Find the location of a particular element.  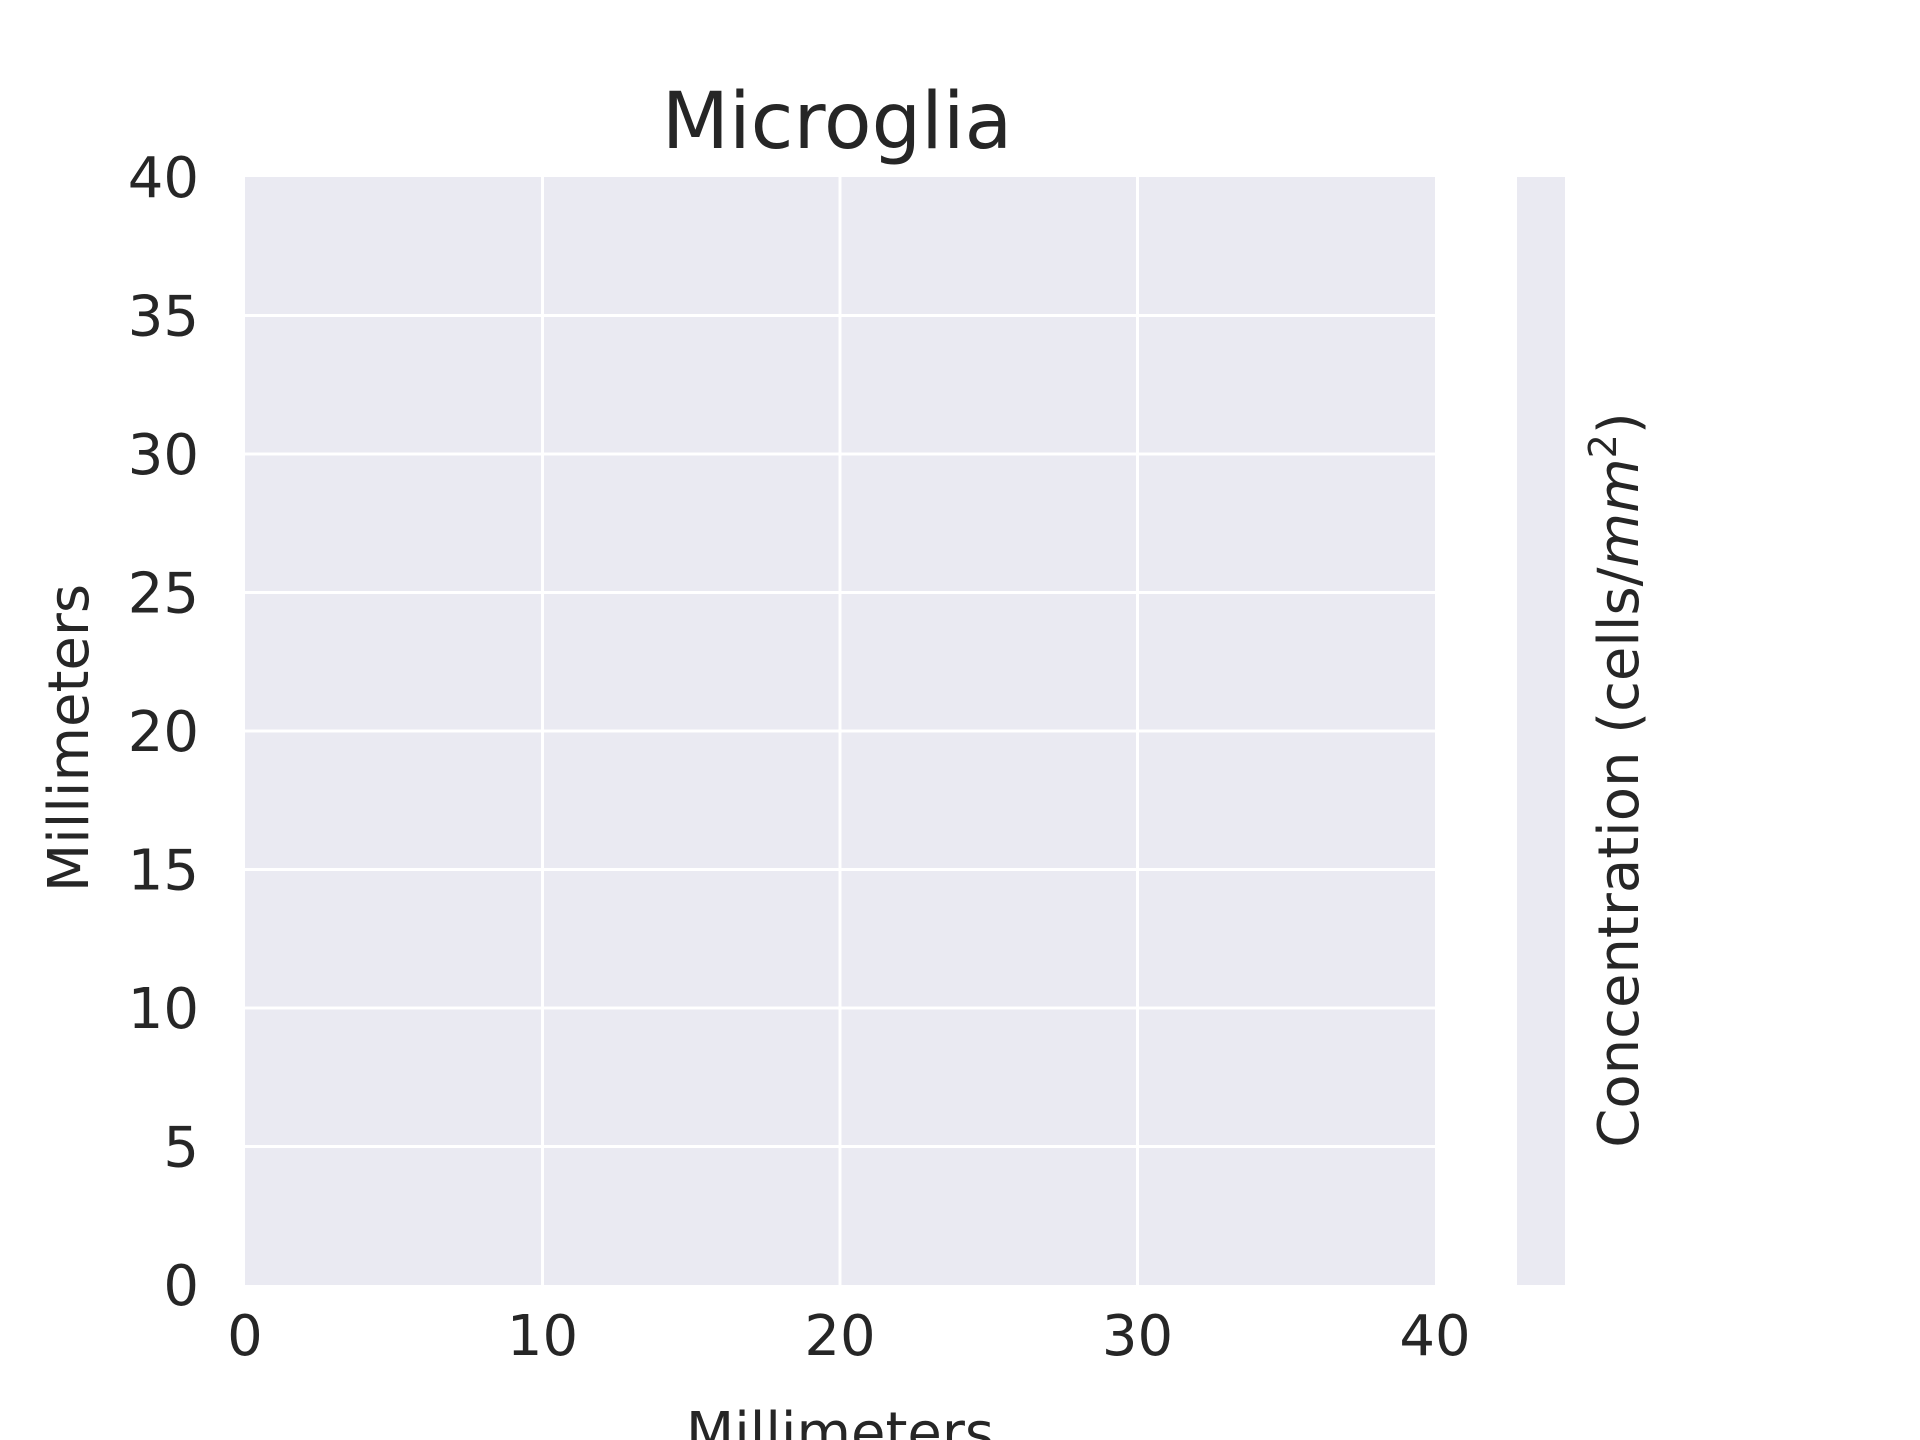

chart-title: Microglia is located at coordinates (837, 122).